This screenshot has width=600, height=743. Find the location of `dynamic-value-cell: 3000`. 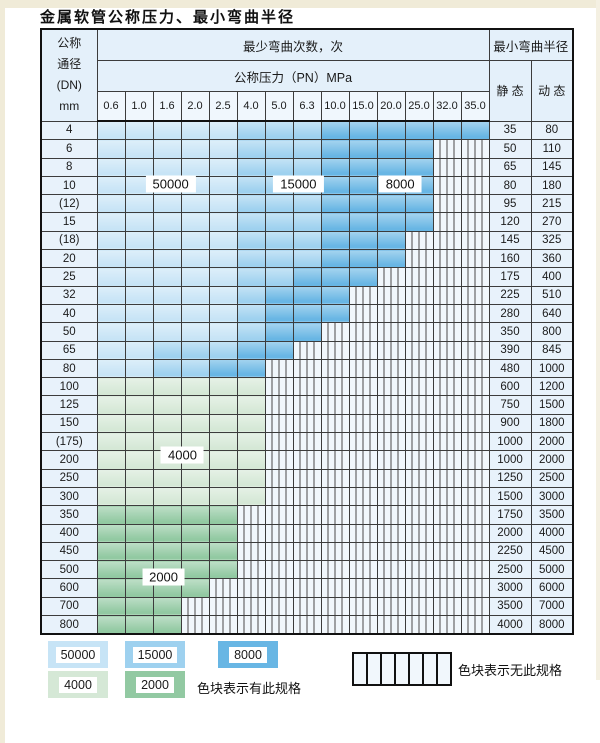

dynamic-value-cell: 3000 is located at coordinates (552, 496).